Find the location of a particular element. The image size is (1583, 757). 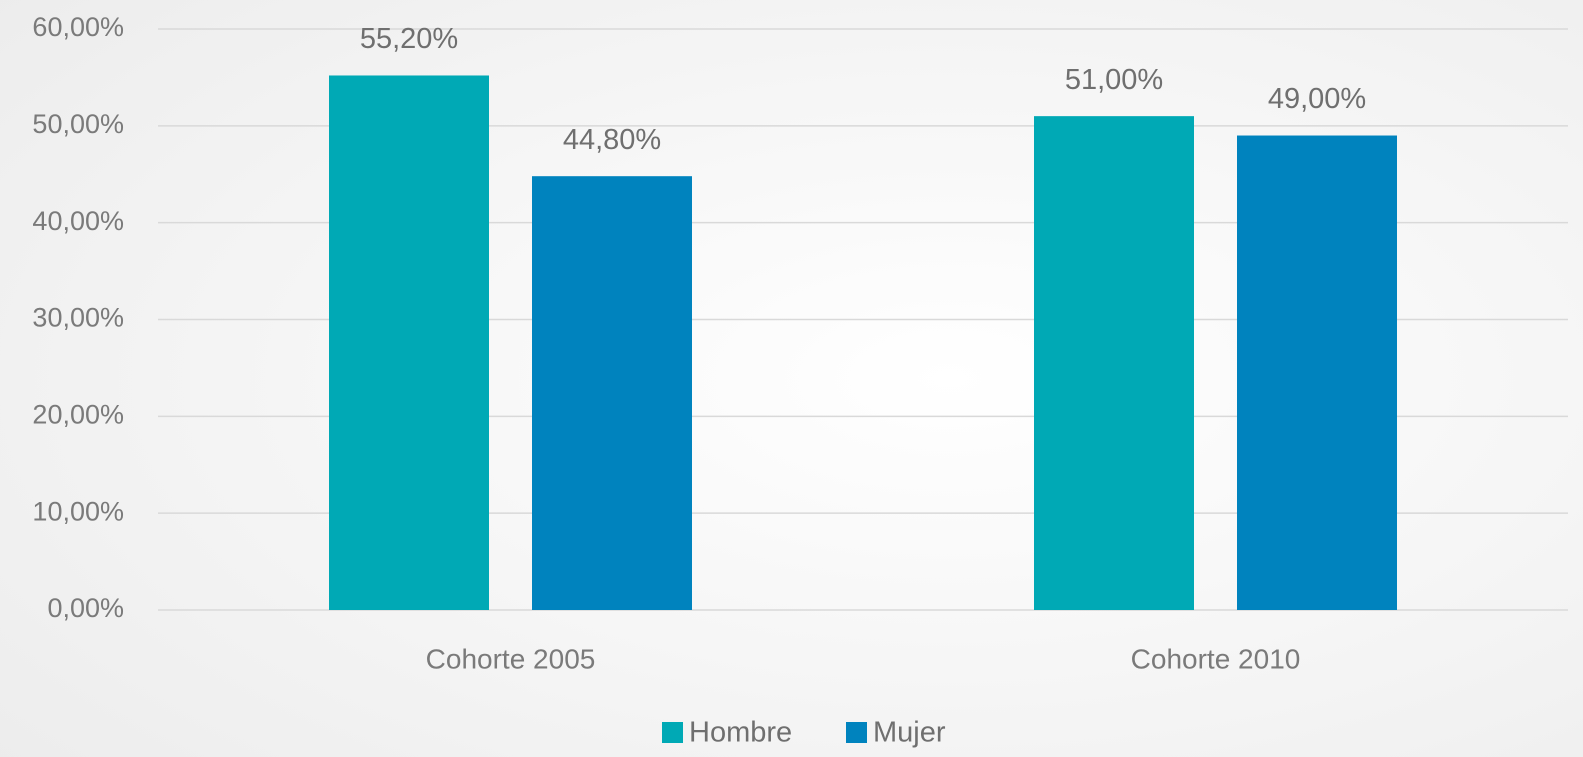

y-tick-label: 10,00% is located at coordinates (78, 511).